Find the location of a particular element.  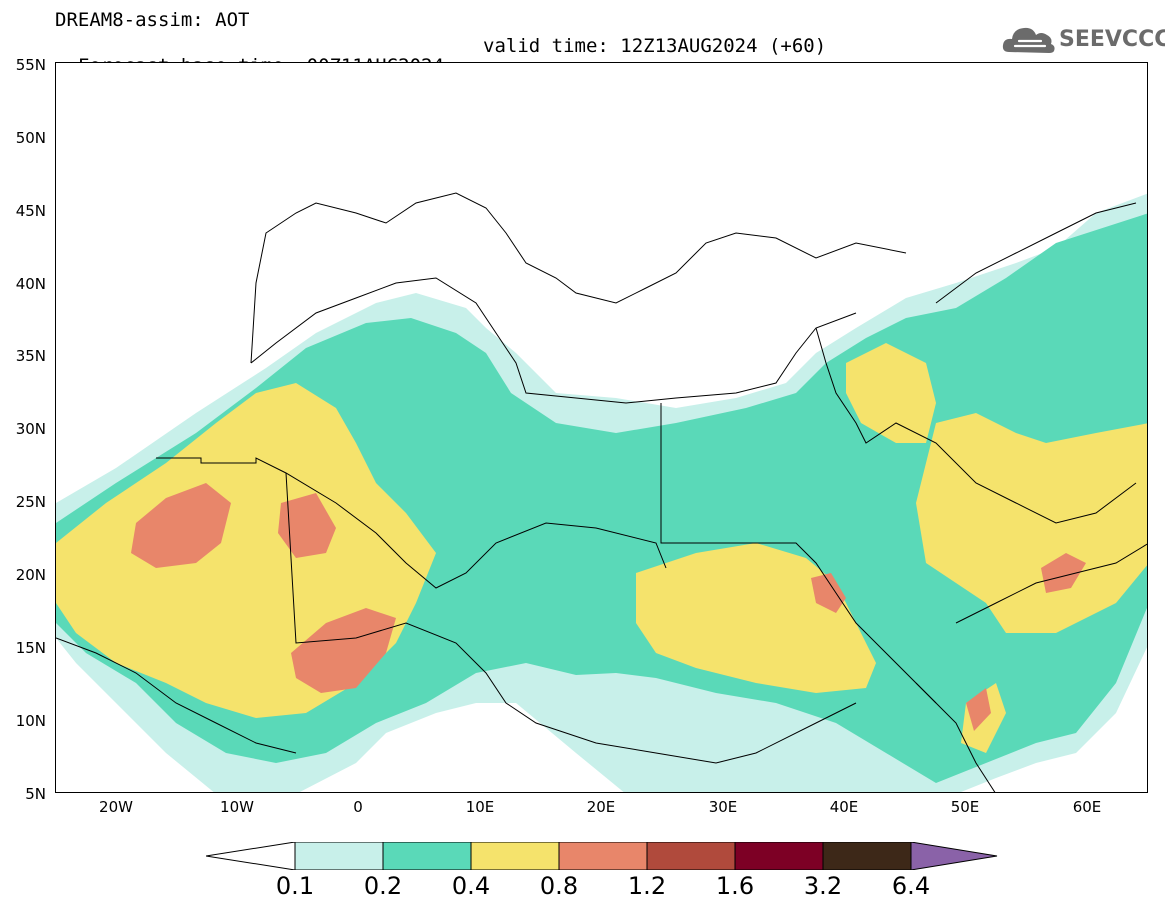

colorbar-label: 0.1 is located at coordinates (295, 886).